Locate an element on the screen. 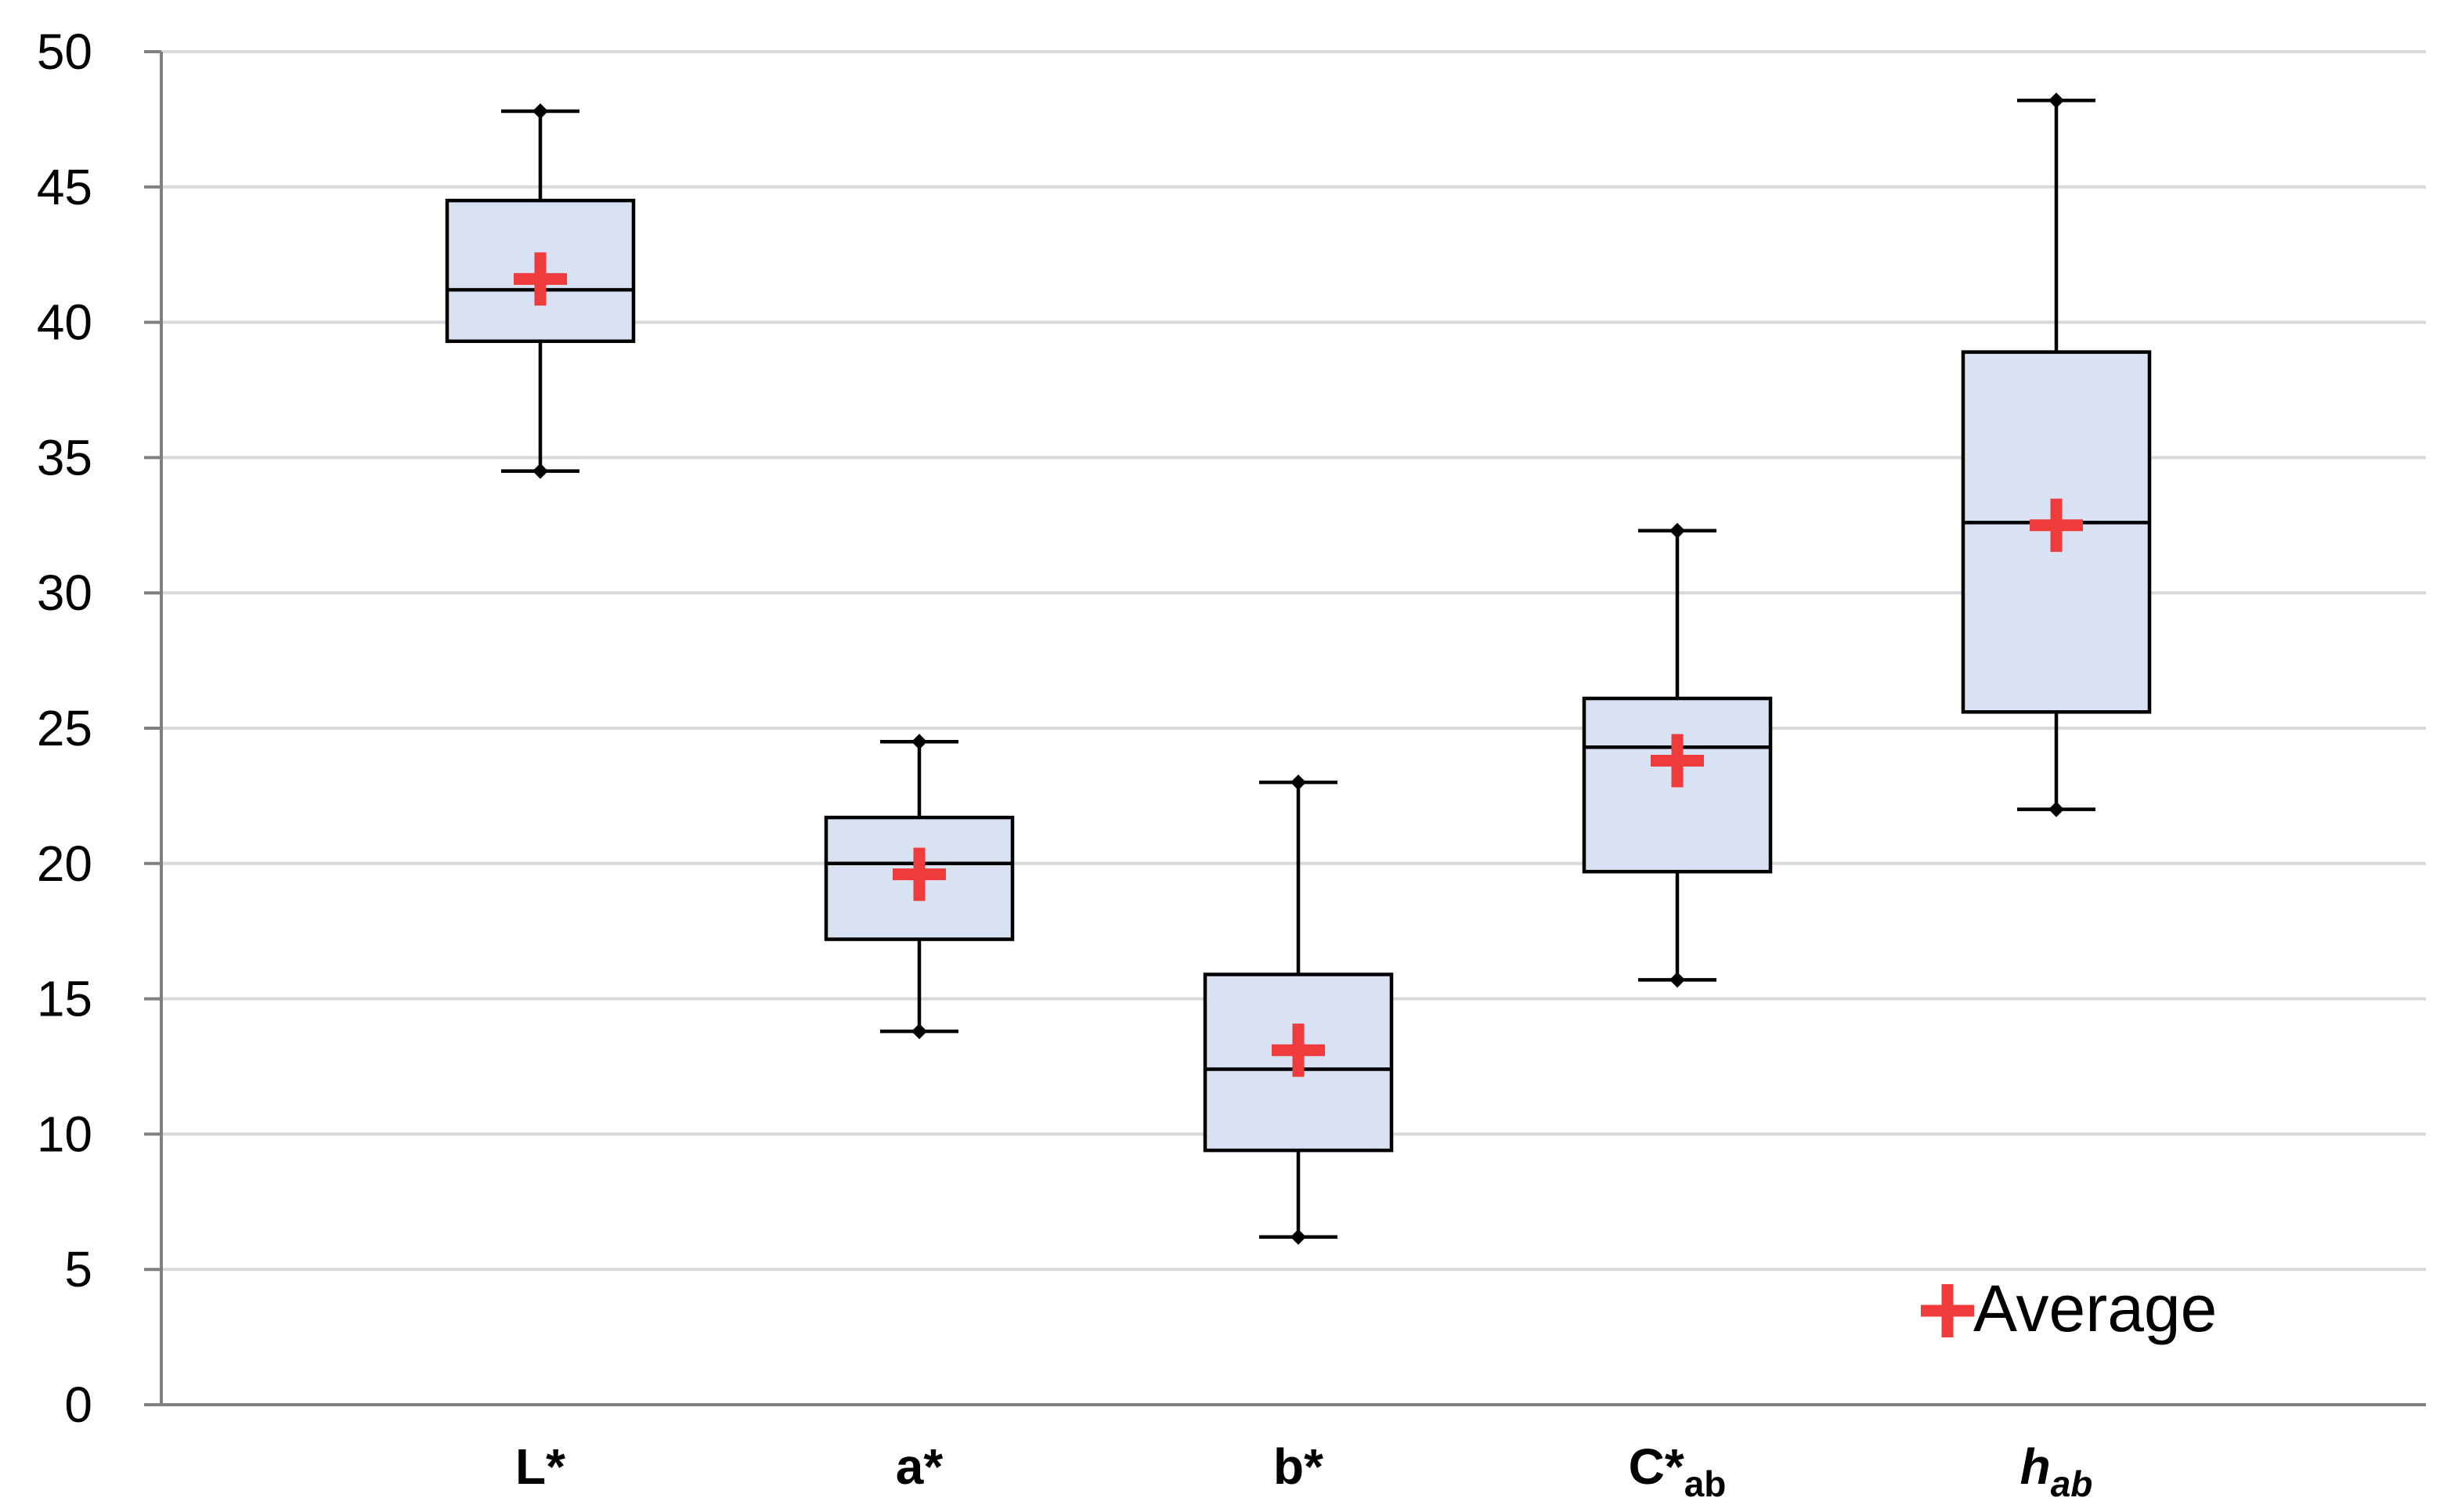 Image resolution: width=2458 pixels, height=1512 pixels. y-tick-label: 15 is located at coordinates (64, 999).